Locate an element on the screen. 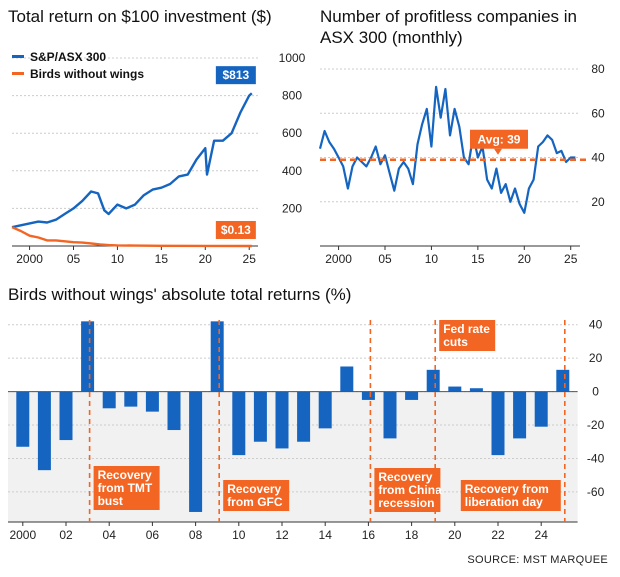  bar-2016 is located at coordinates (368, 395).